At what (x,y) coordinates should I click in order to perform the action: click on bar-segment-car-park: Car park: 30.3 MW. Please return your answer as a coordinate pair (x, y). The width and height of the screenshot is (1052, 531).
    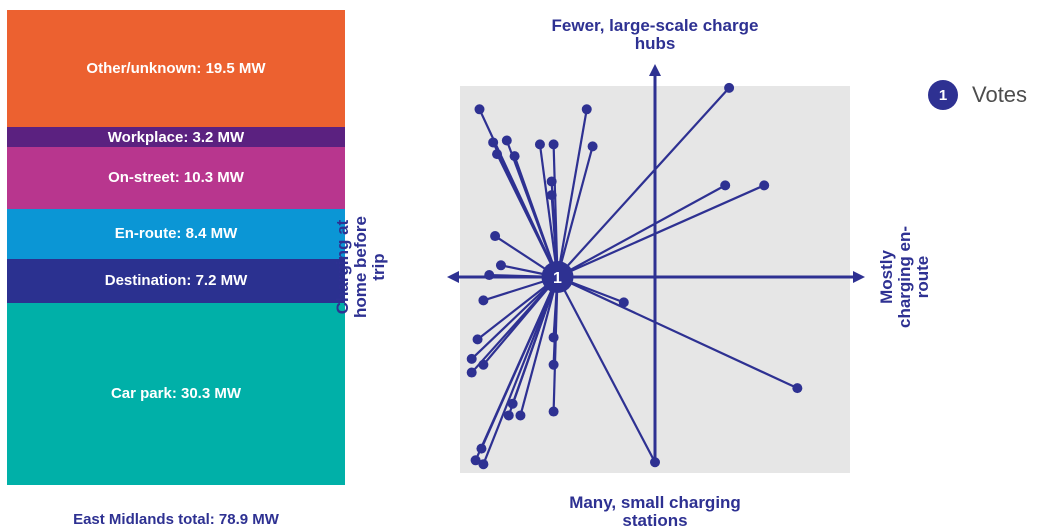
    Looking at the image, I should click on (176, 393).